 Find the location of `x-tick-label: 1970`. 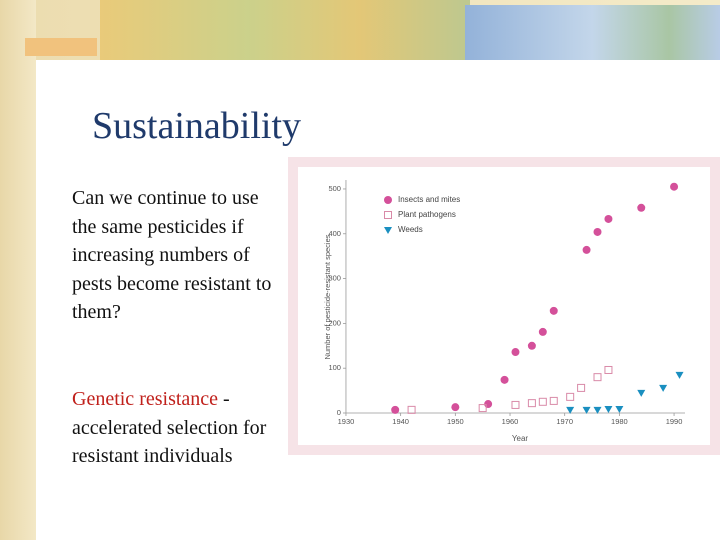

x-tick-label: 1970 is located at coordinates (564, 421).